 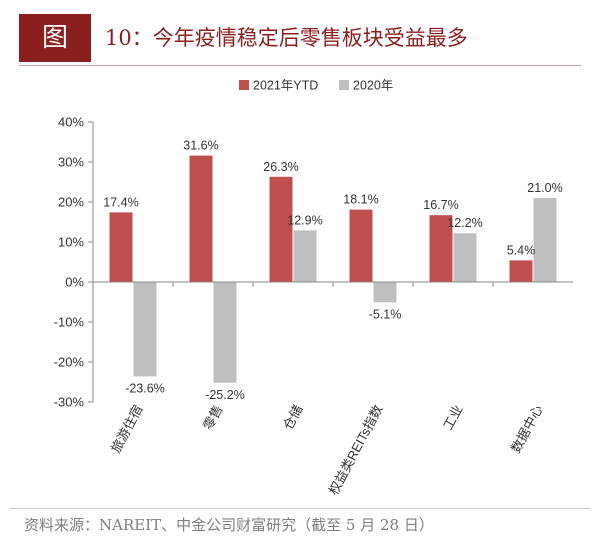 I want to click on y-axis: -30% -20% -10% 0% 10% 20% 30% 40%, so click(x=74, y=262).